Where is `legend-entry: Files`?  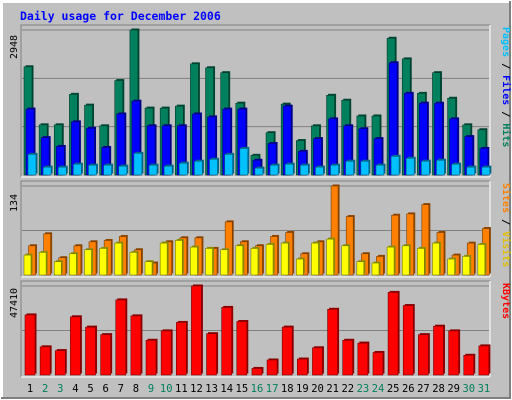
legend-entry: Files is located at coordinates (506, 90).